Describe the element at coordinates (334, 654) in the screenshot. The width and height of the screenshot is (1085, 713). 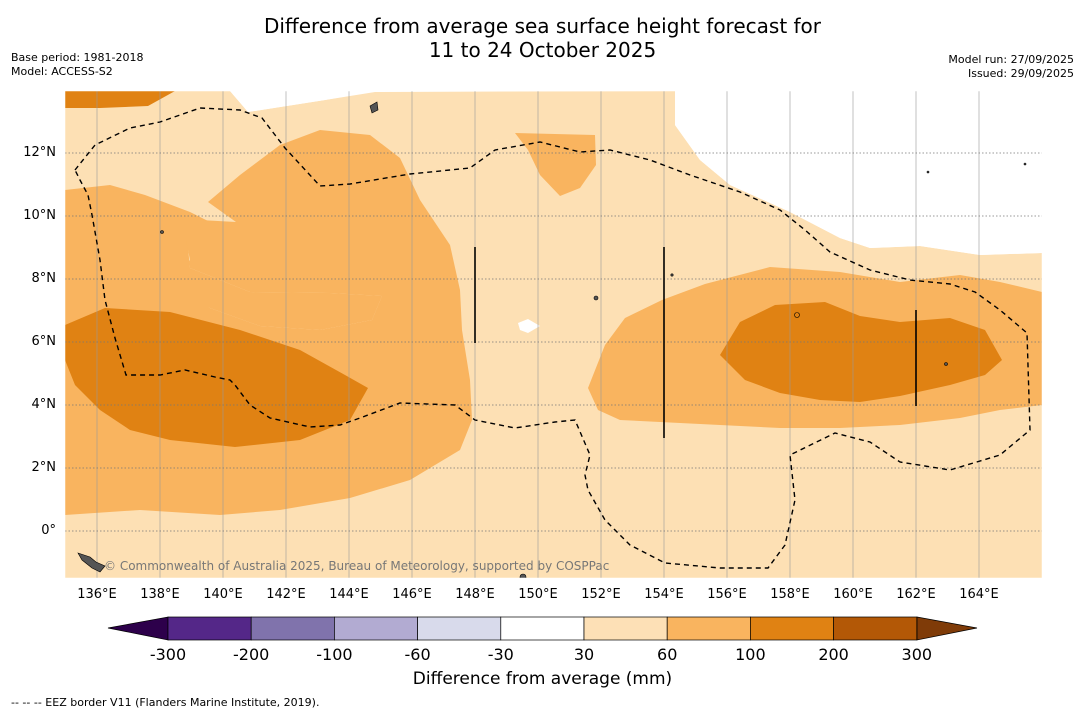
I see `colorbar-tick-label: -100` at that location.